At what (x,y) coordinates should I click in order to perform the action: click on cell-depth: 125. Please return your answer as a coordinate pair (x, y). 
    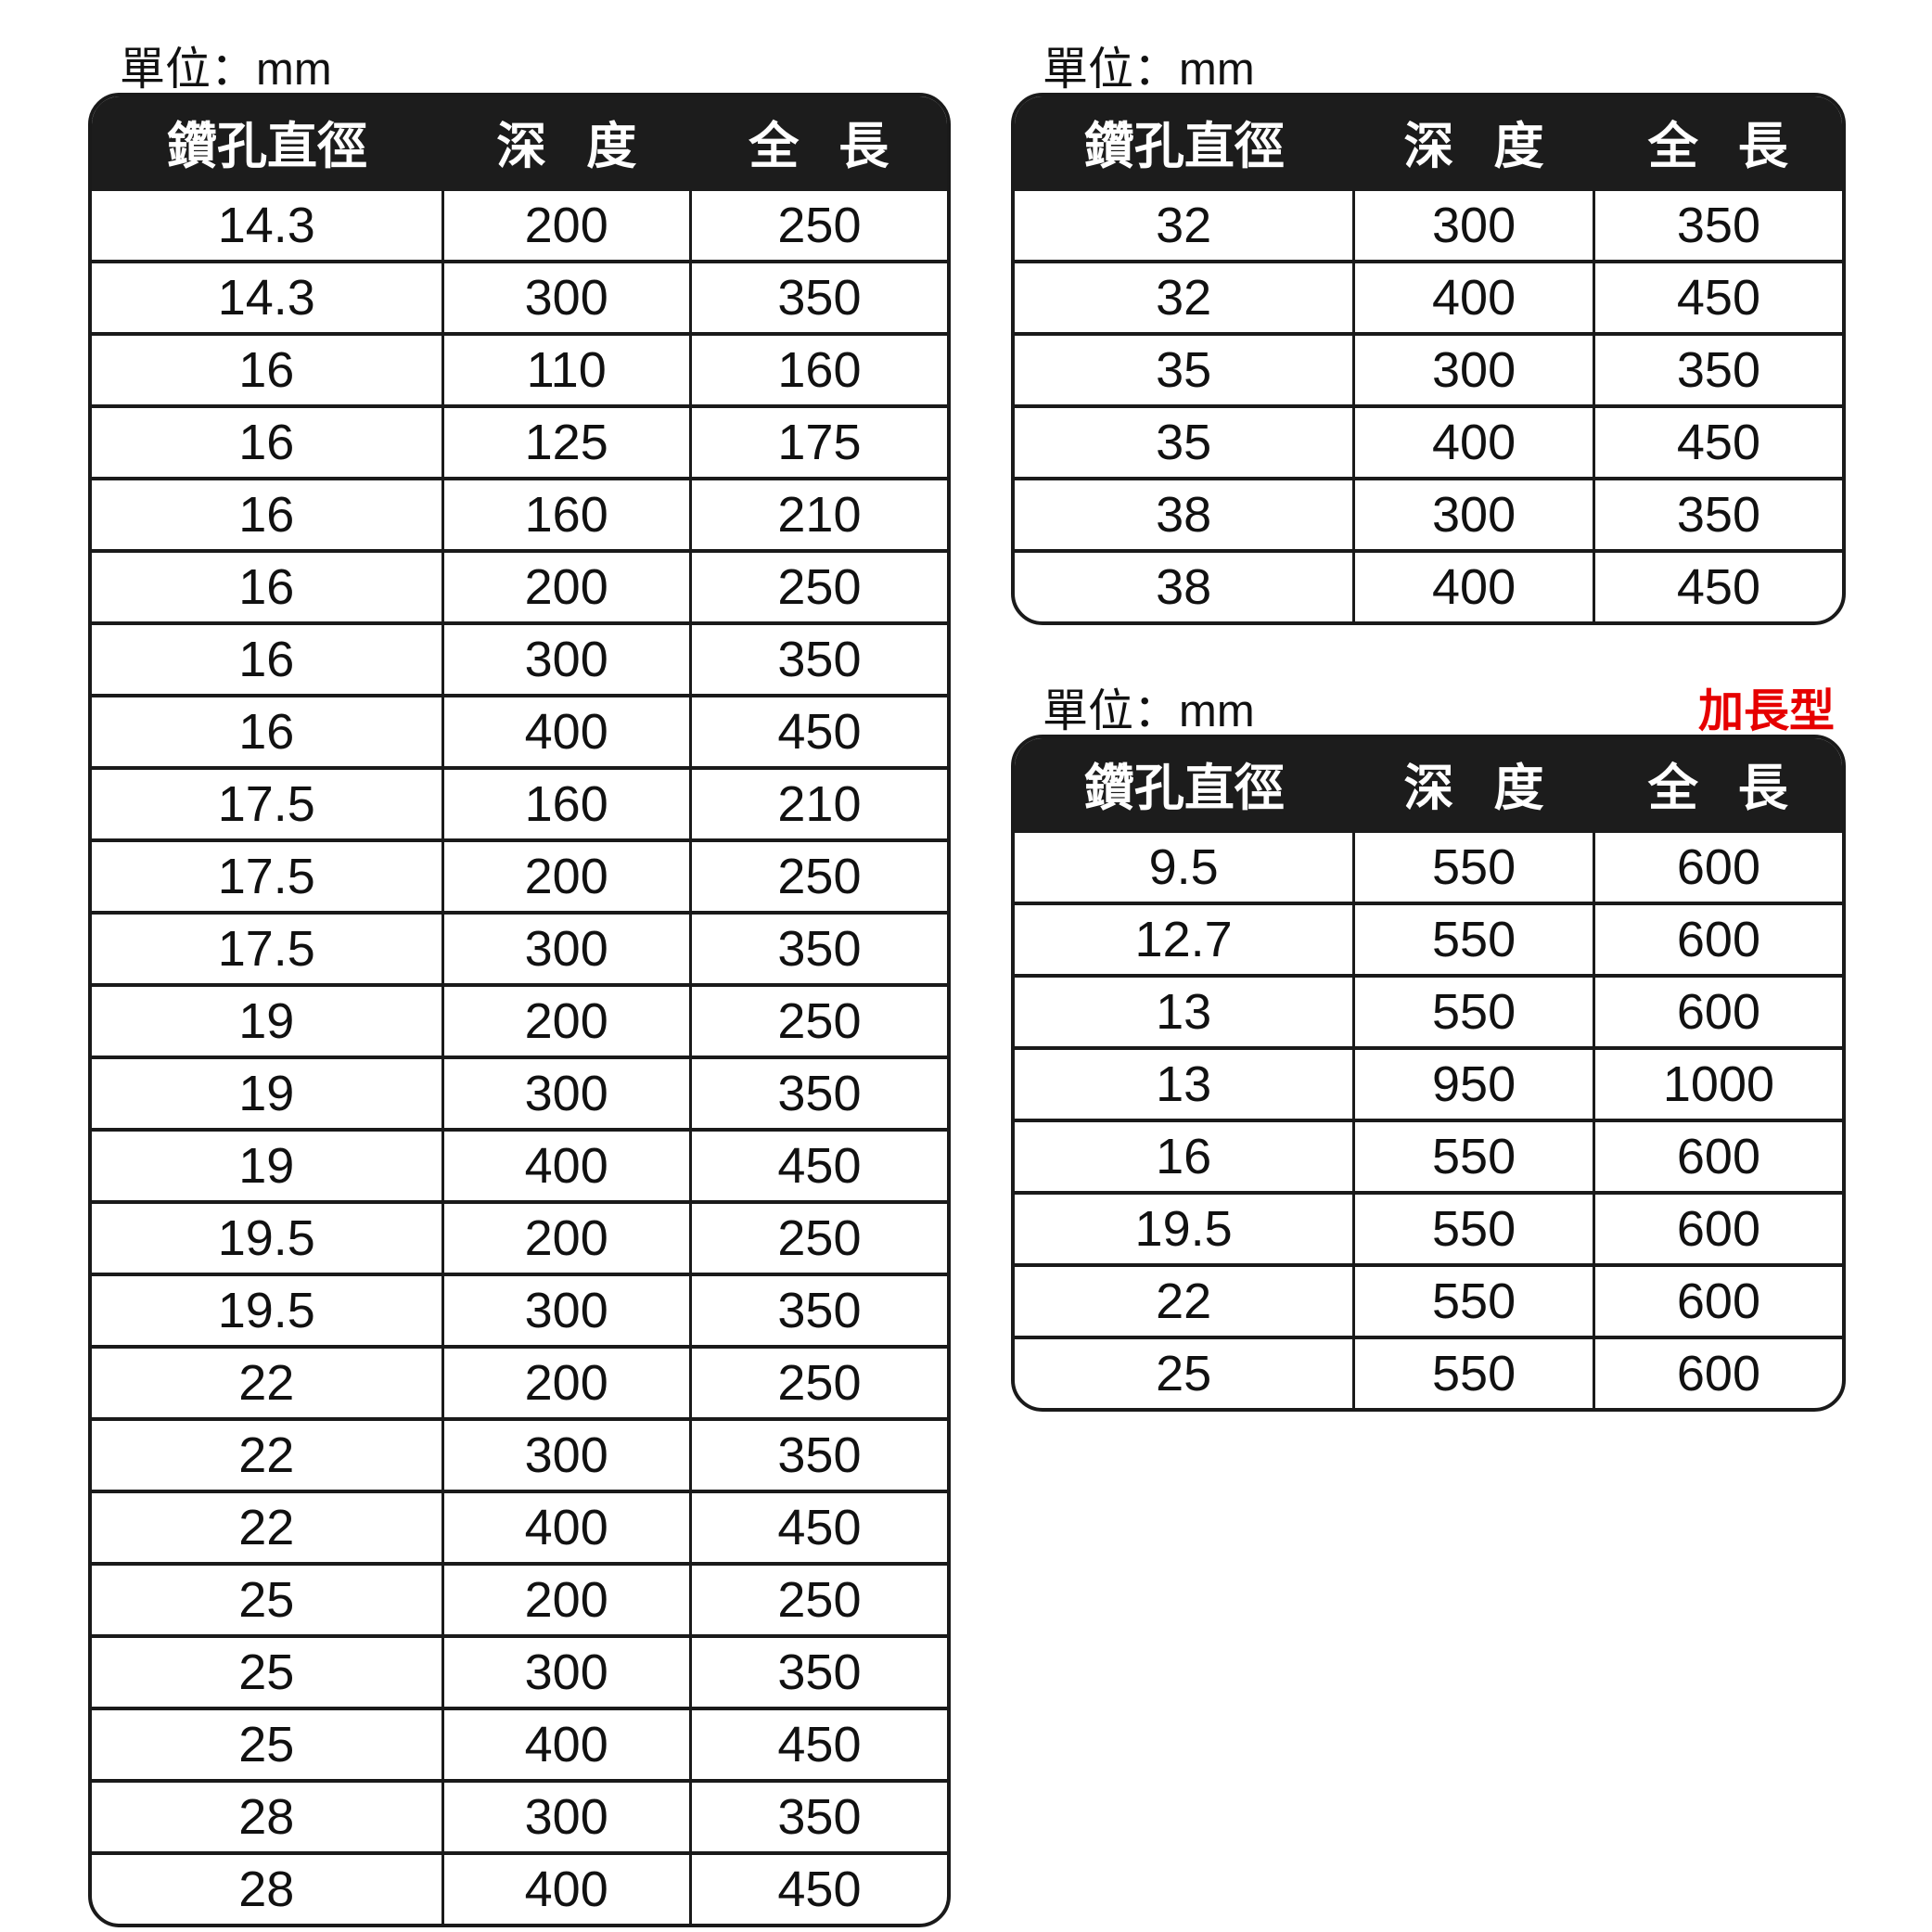
    Looking at the image, I should click on (567, 441).